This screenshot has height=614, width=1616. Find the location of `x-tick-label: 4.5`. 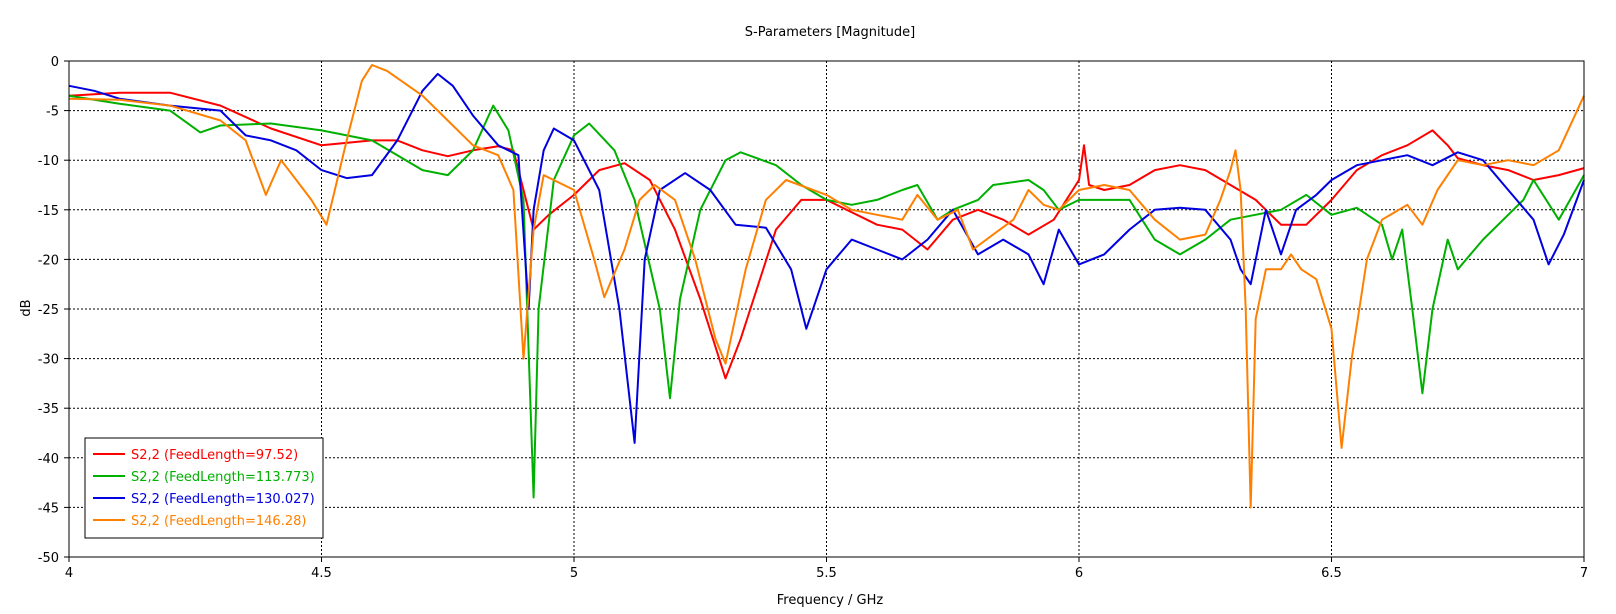

x-tick-label: 4.5 is located at coordinates (321, 573).